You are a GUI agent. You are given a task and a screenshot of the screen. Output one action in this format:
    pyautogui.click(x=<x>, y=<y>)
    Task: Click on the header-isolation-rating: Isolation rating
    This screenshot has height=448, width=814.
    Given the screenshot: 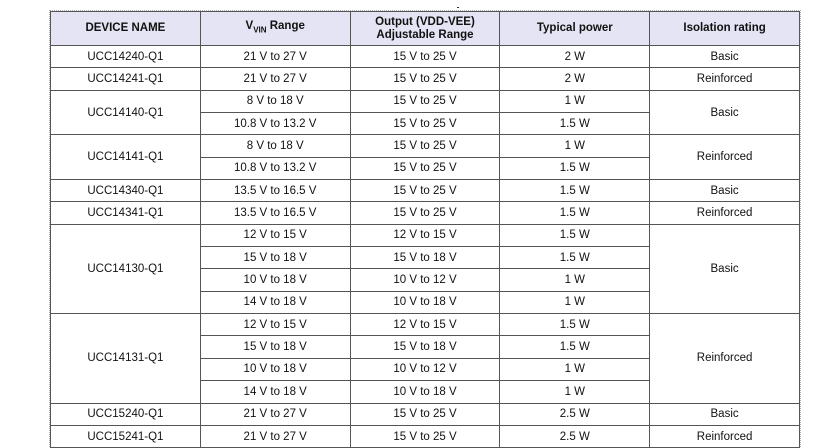 What is the action you would take?
    pyautogui.click(x=724, y=28)
    